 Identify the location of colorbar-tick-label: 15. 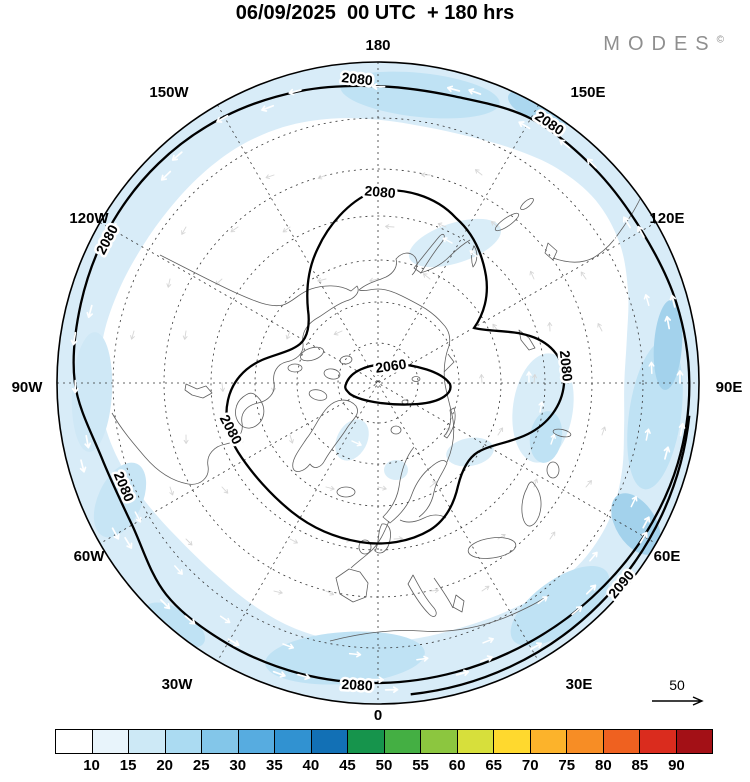
(128, 765).